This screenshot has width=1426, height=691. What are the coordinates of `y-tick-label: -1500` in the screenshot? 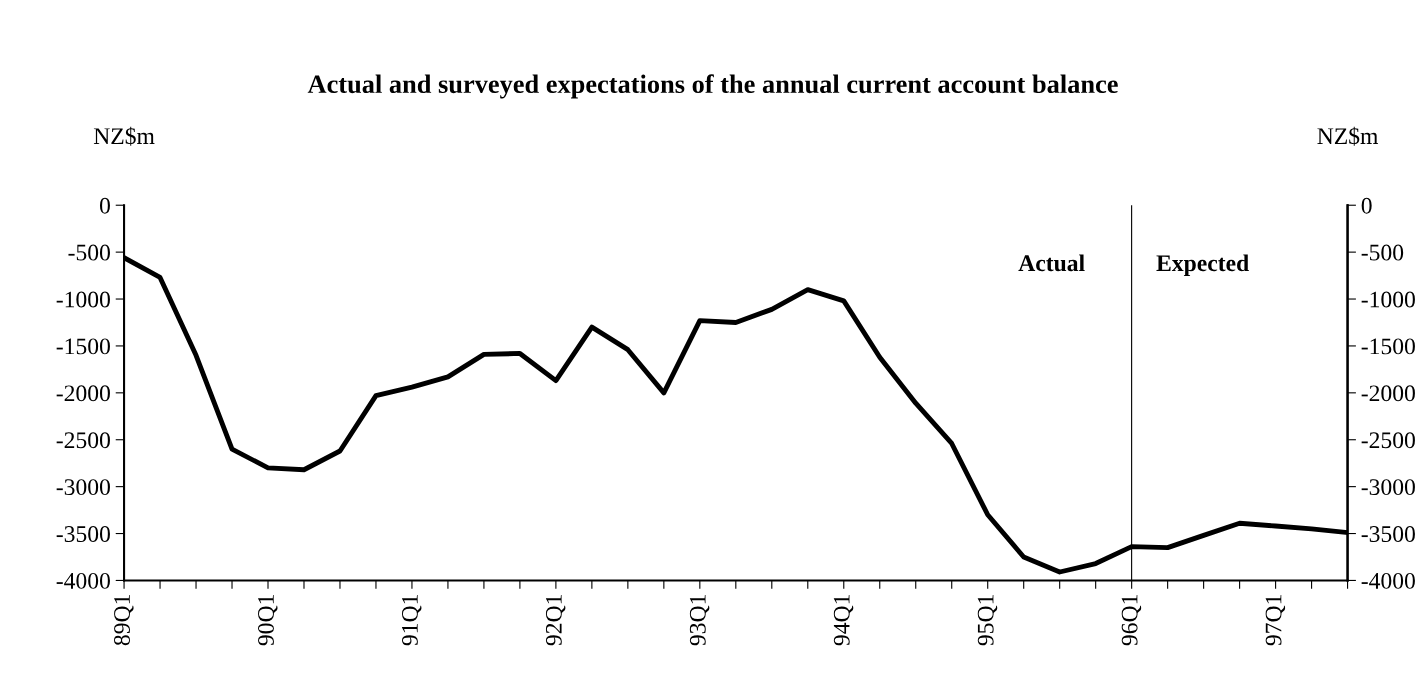 It's located at (83, 346).